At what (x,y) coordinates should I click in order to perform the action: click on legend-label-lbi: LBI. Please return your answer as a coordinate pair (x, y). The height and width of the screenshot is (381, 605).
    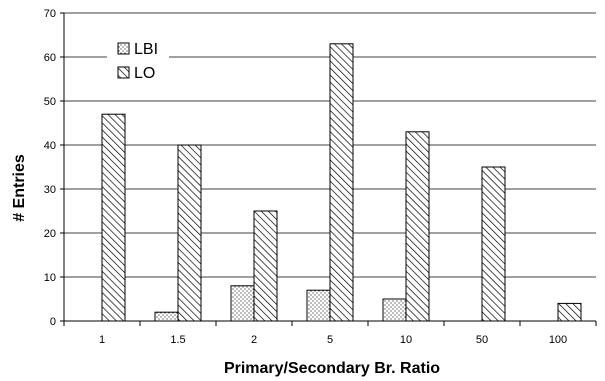
    Looking at the image, I should click on (146, 49).